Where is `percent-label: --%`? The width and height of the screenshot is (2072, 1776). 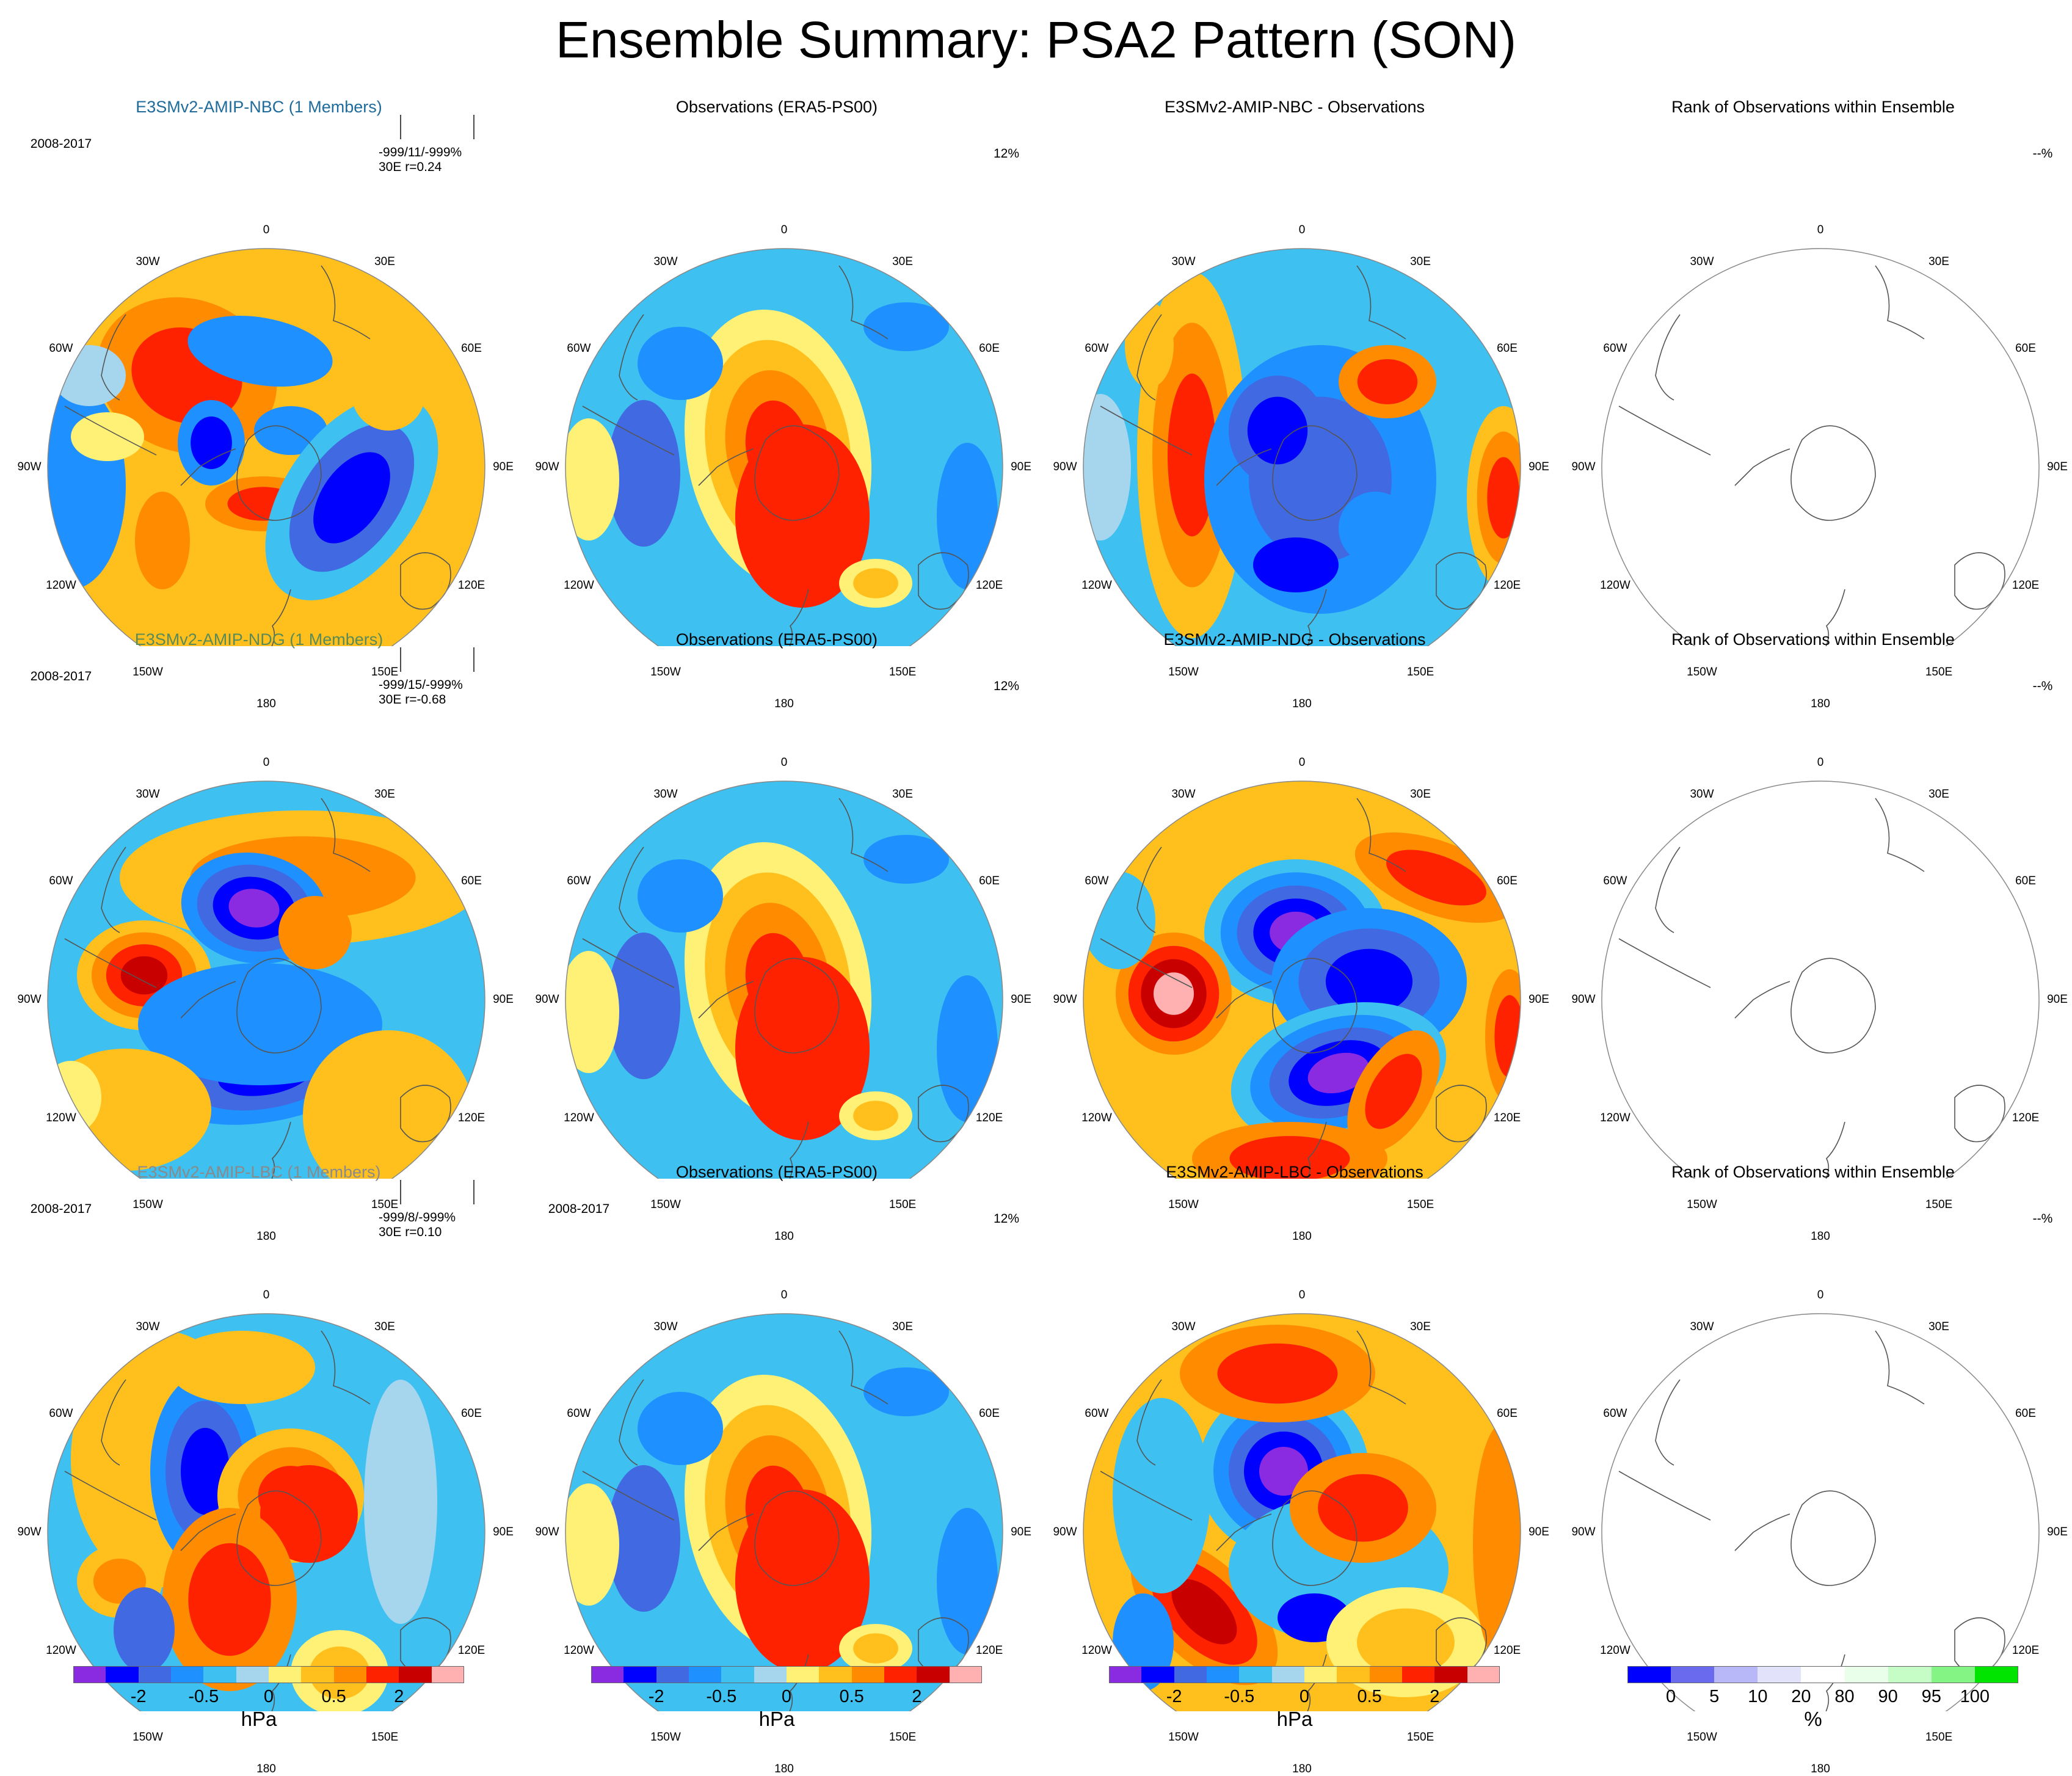
percent-label: --% is located at coordinates (2042, 1219).